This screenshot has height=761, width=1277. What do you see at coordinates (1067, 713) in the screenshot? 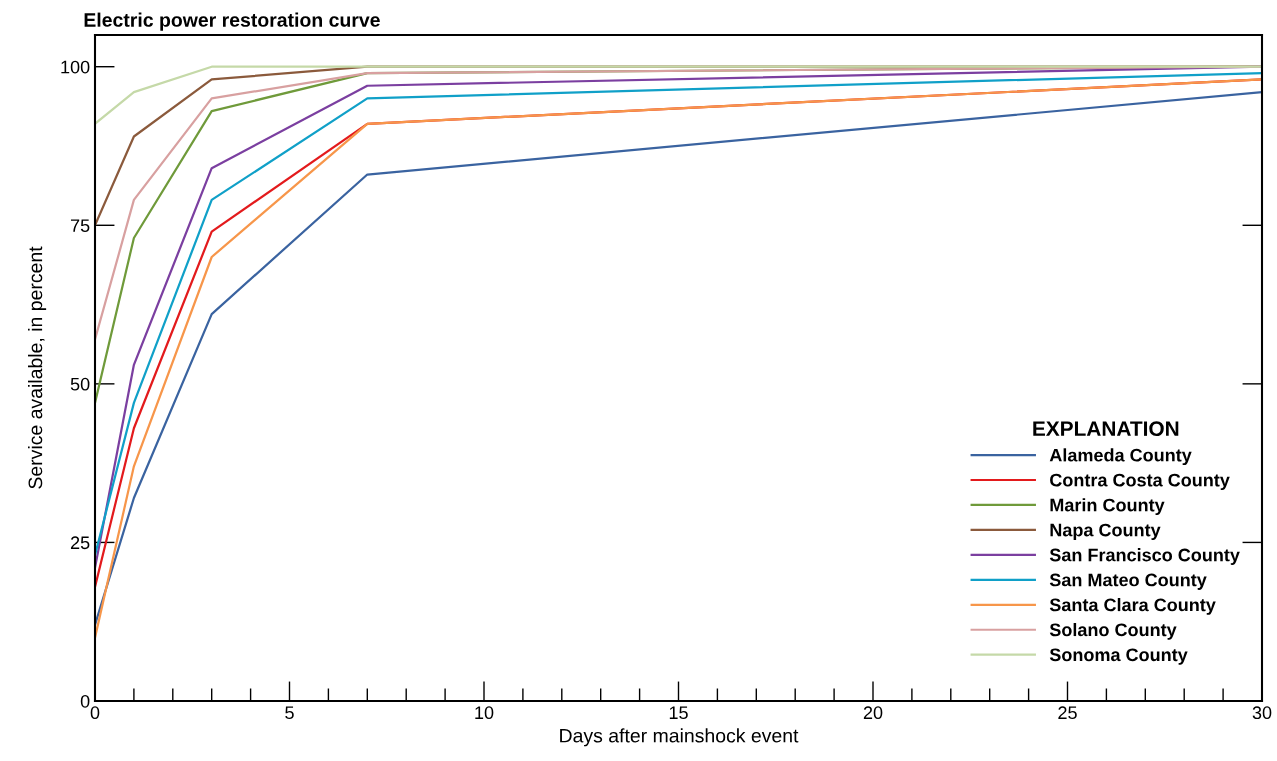
I see `x-tick-label: 25` at bounding box center [1067, 713].